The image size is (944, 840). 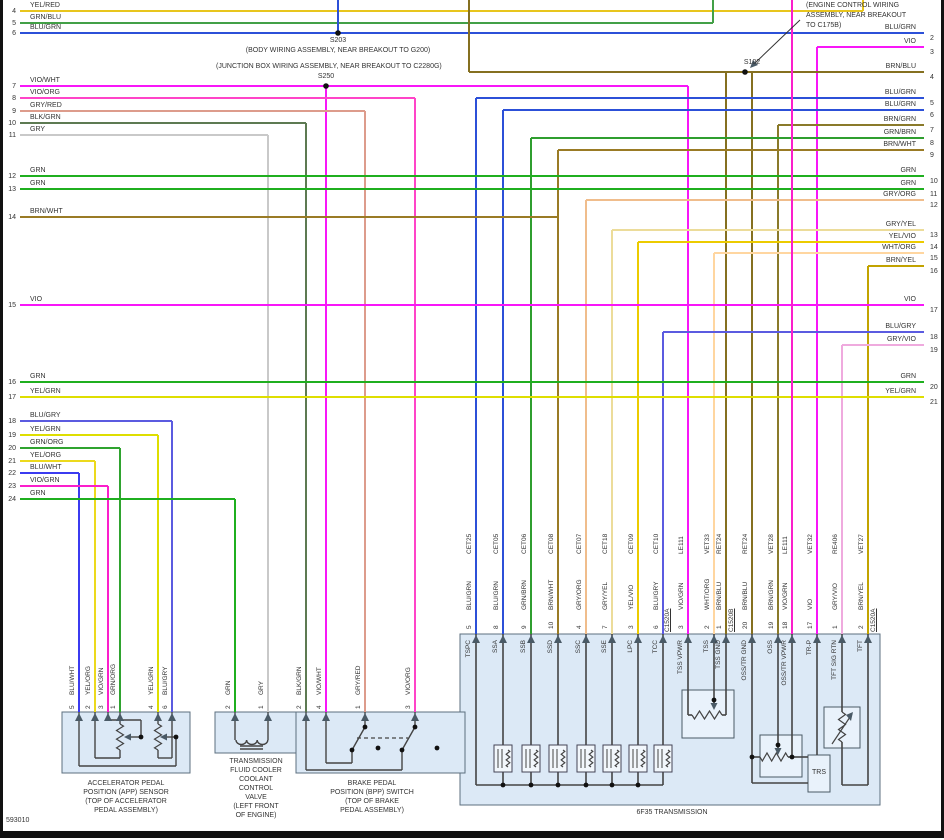 I want to click on right-wire-color-label: GRN/BRN, so click(x=899, y=132).